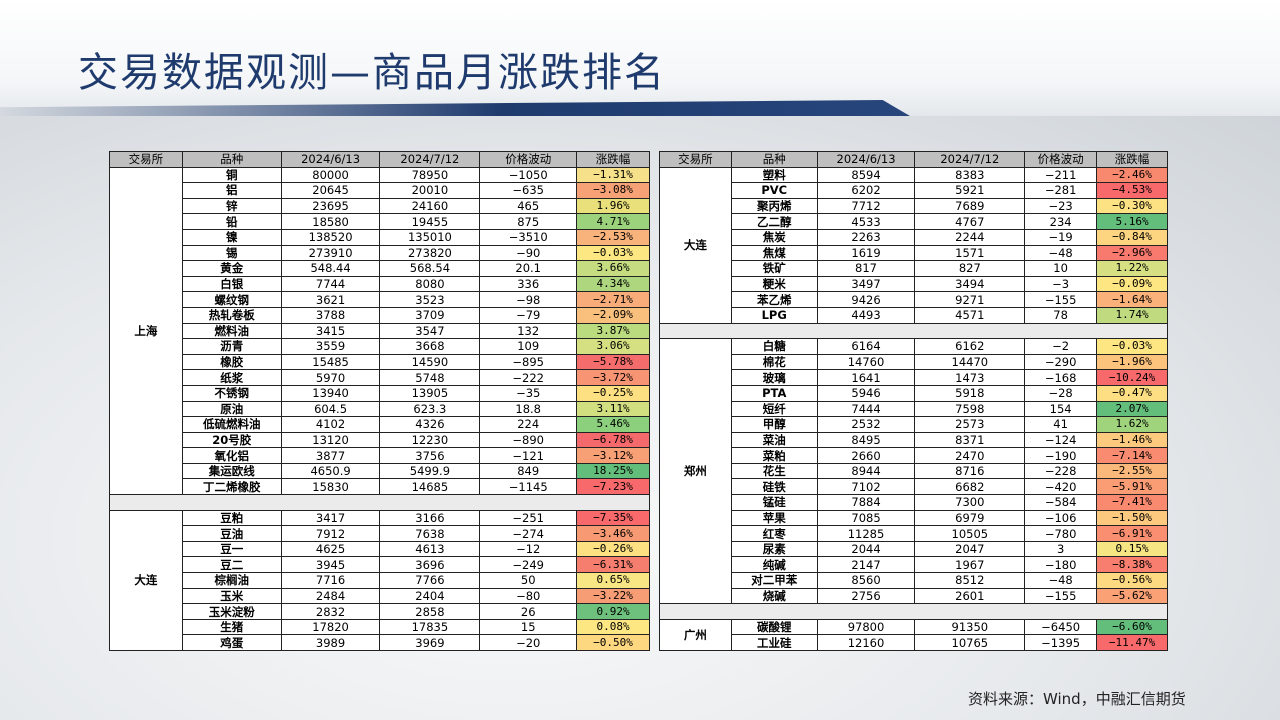 The height and width of the screenshot is (720, 1280). What do you see at coordinates (913, 471) in the screenshot?
I see `table-row: 郑州 白糖 6164 6162 −2 −0.03%` at bounding box center [913, 471].